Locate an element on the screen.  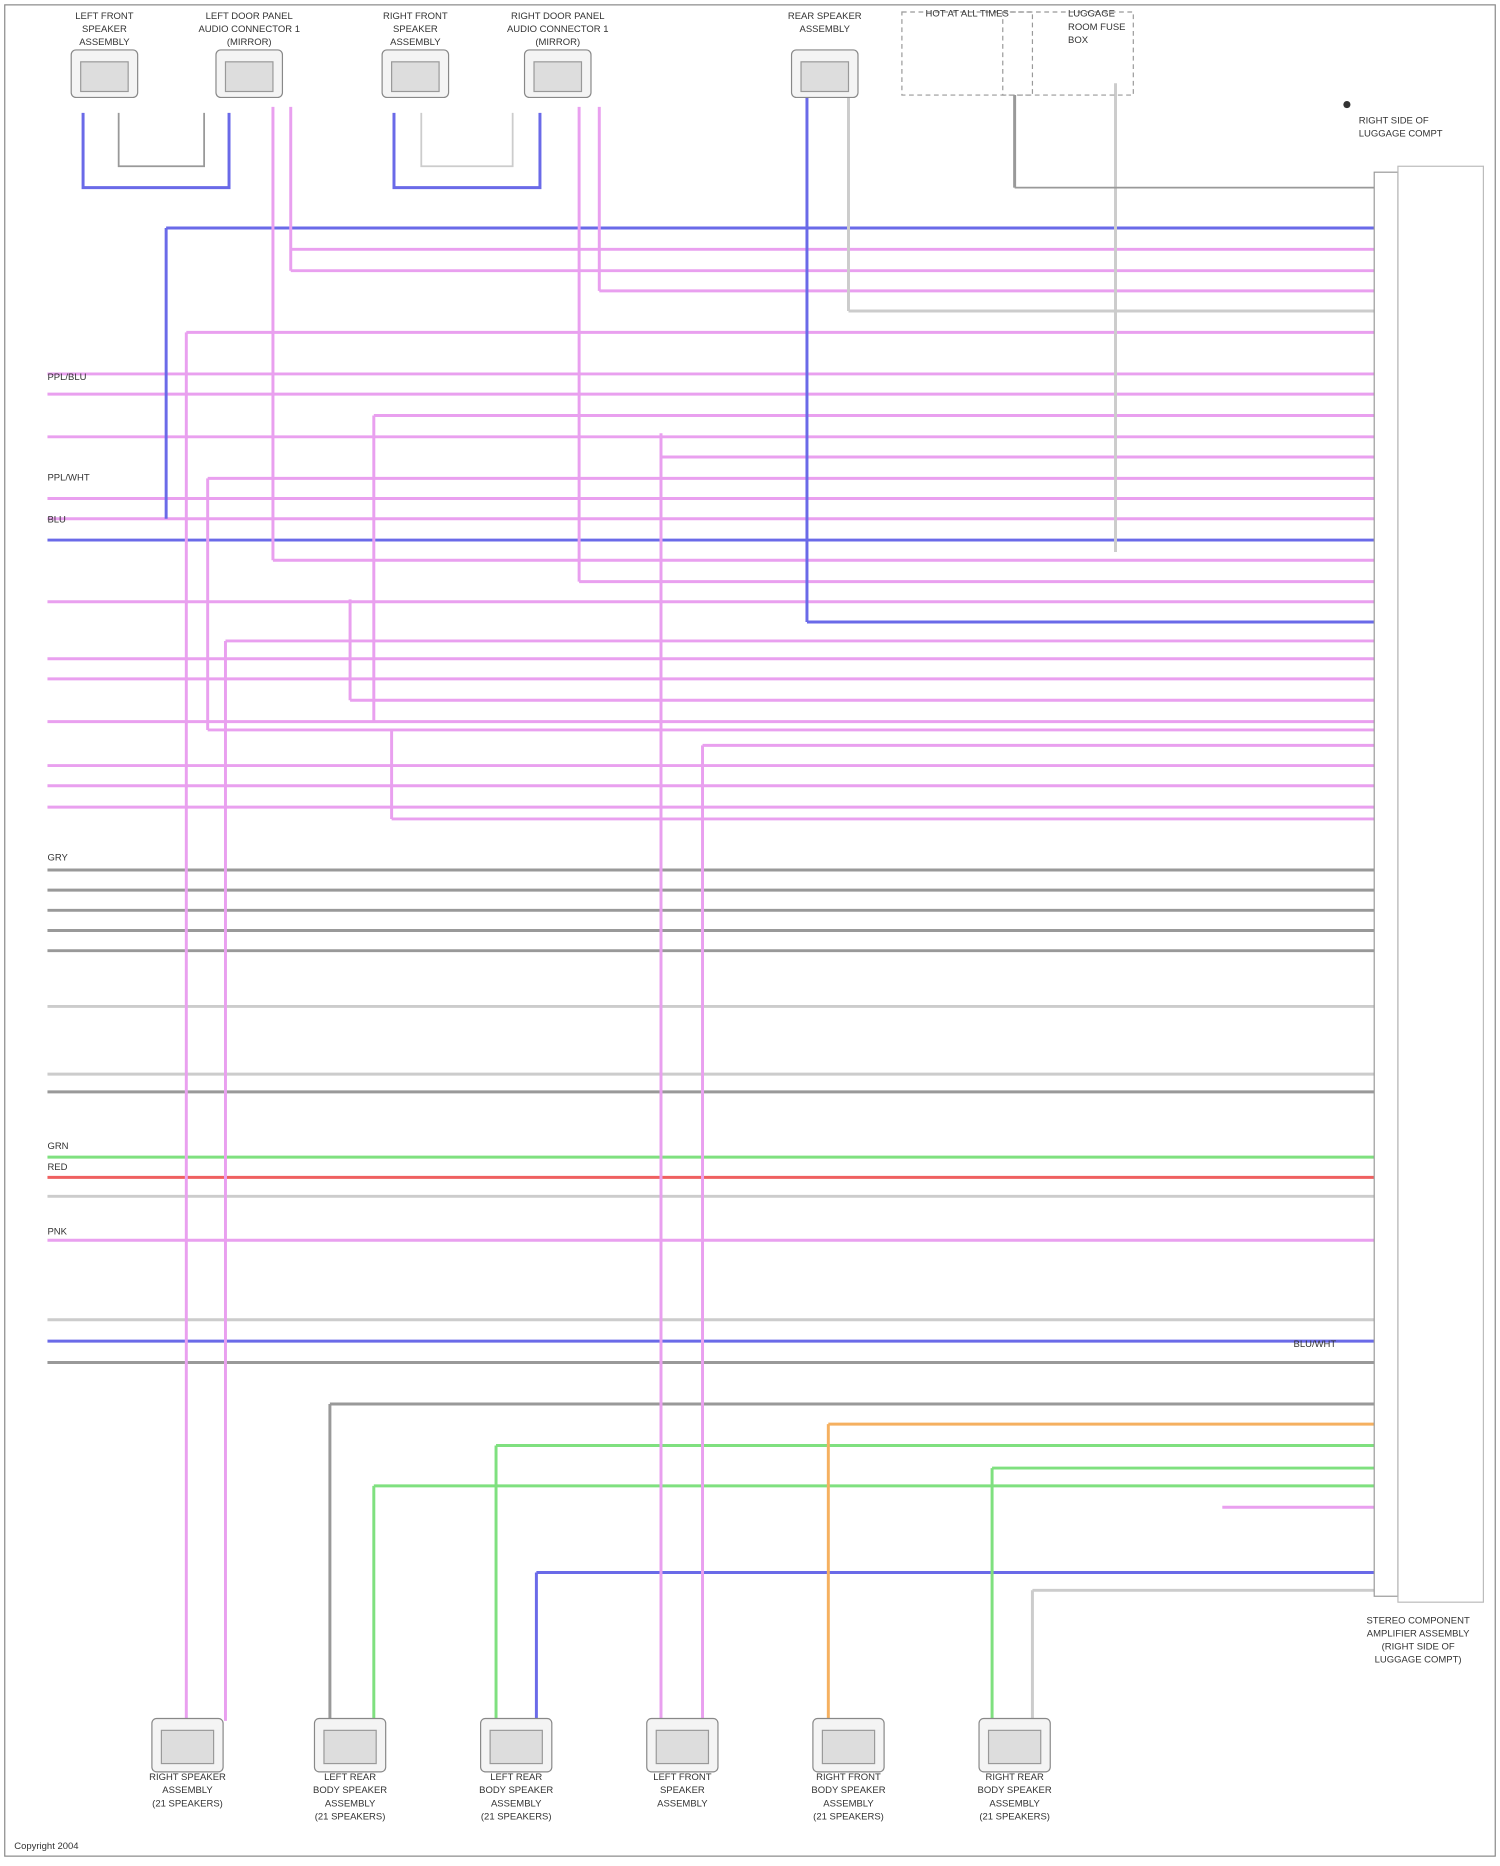
component-label: LUGGAGE is located at coordinates (1091, 14).